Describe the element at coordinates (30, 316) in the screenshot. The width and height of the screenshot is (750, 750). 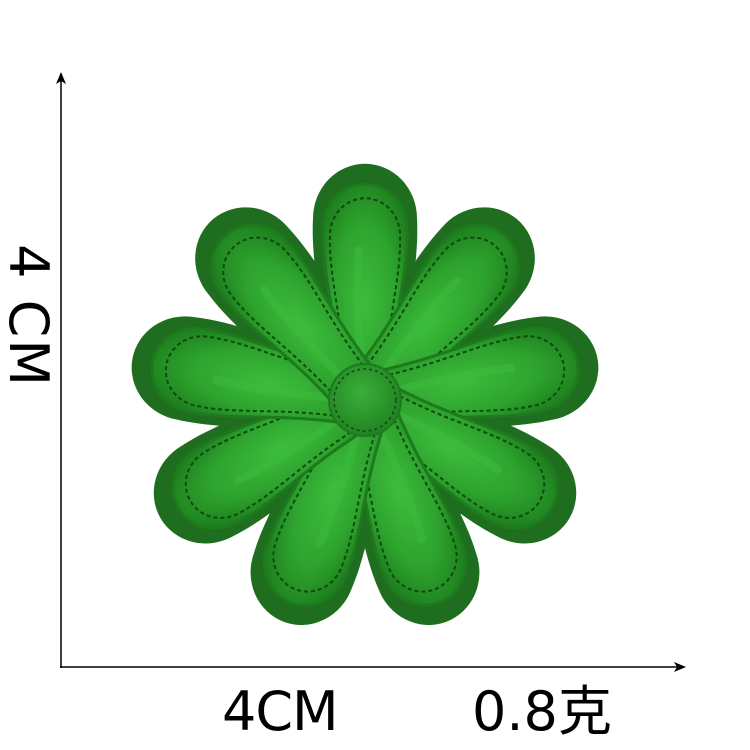
I see `height-dimension-label: 4 CM` at that location.